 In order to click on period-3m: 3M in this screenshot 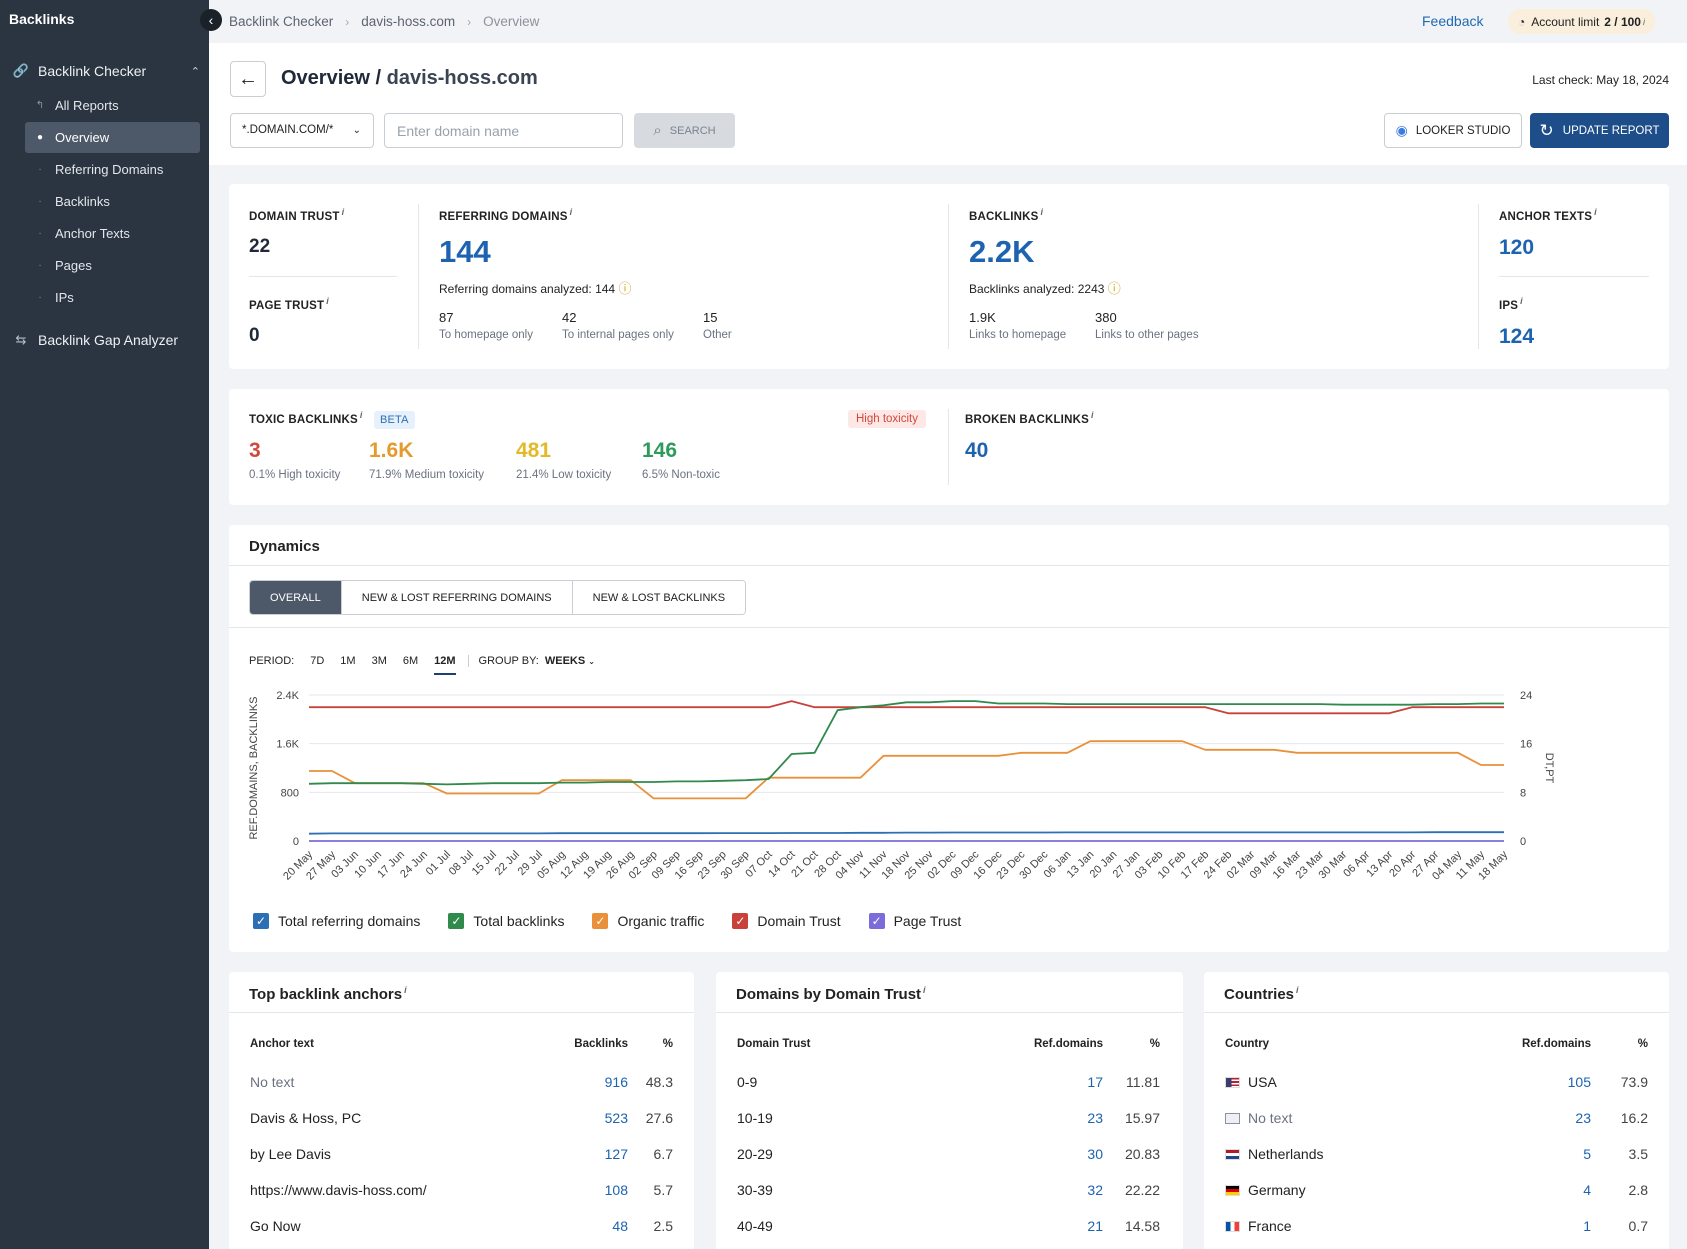, I will do `click(379, 661)`.